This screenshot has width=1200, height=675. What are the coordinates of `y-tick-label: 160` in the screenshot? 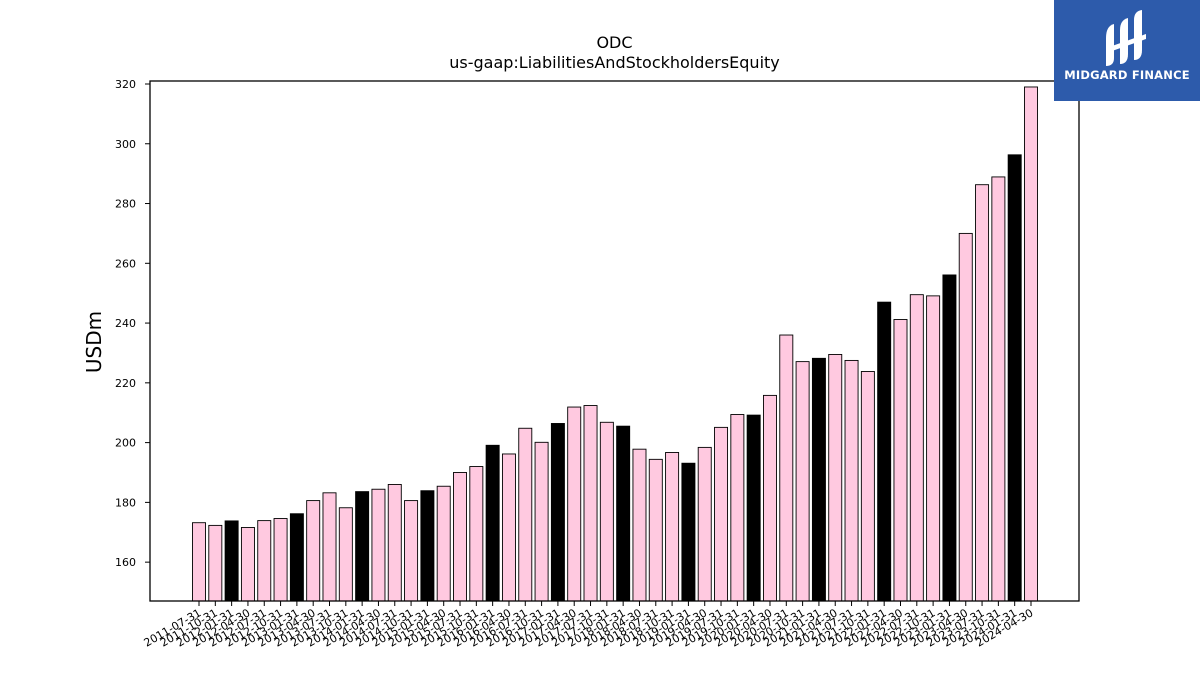 It's located at (125, 562).